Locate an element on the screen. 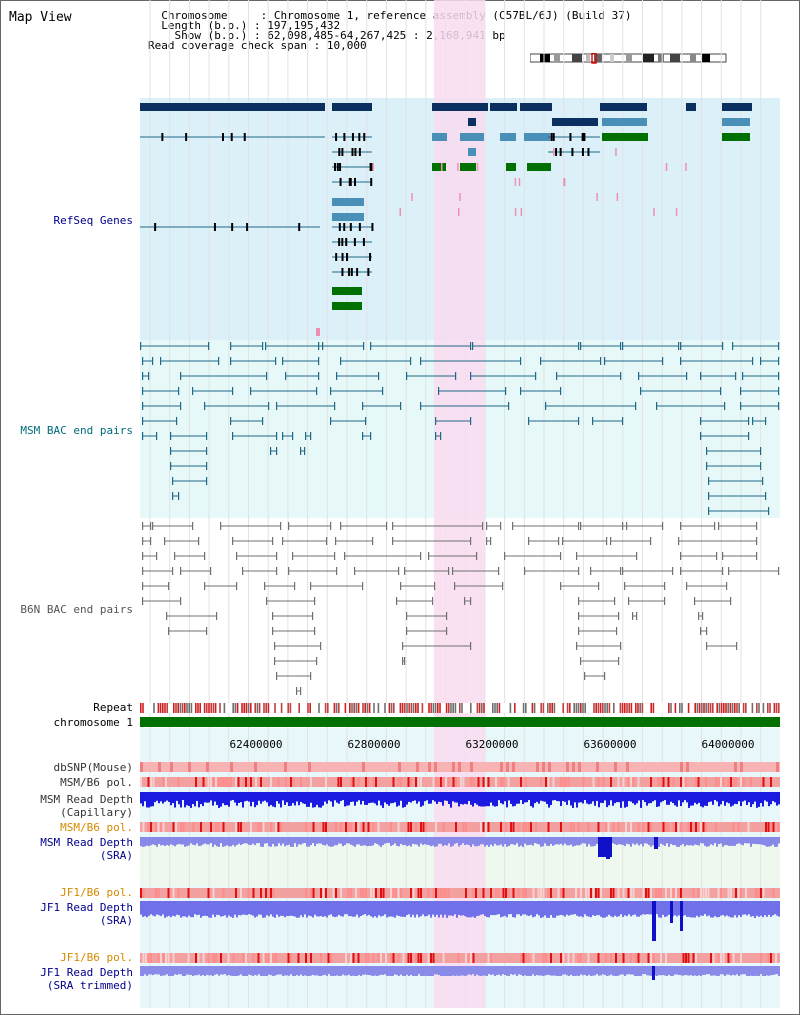  track-label-b6n-bac: B6N BAC end pairs is located at coordinates (76, 609).